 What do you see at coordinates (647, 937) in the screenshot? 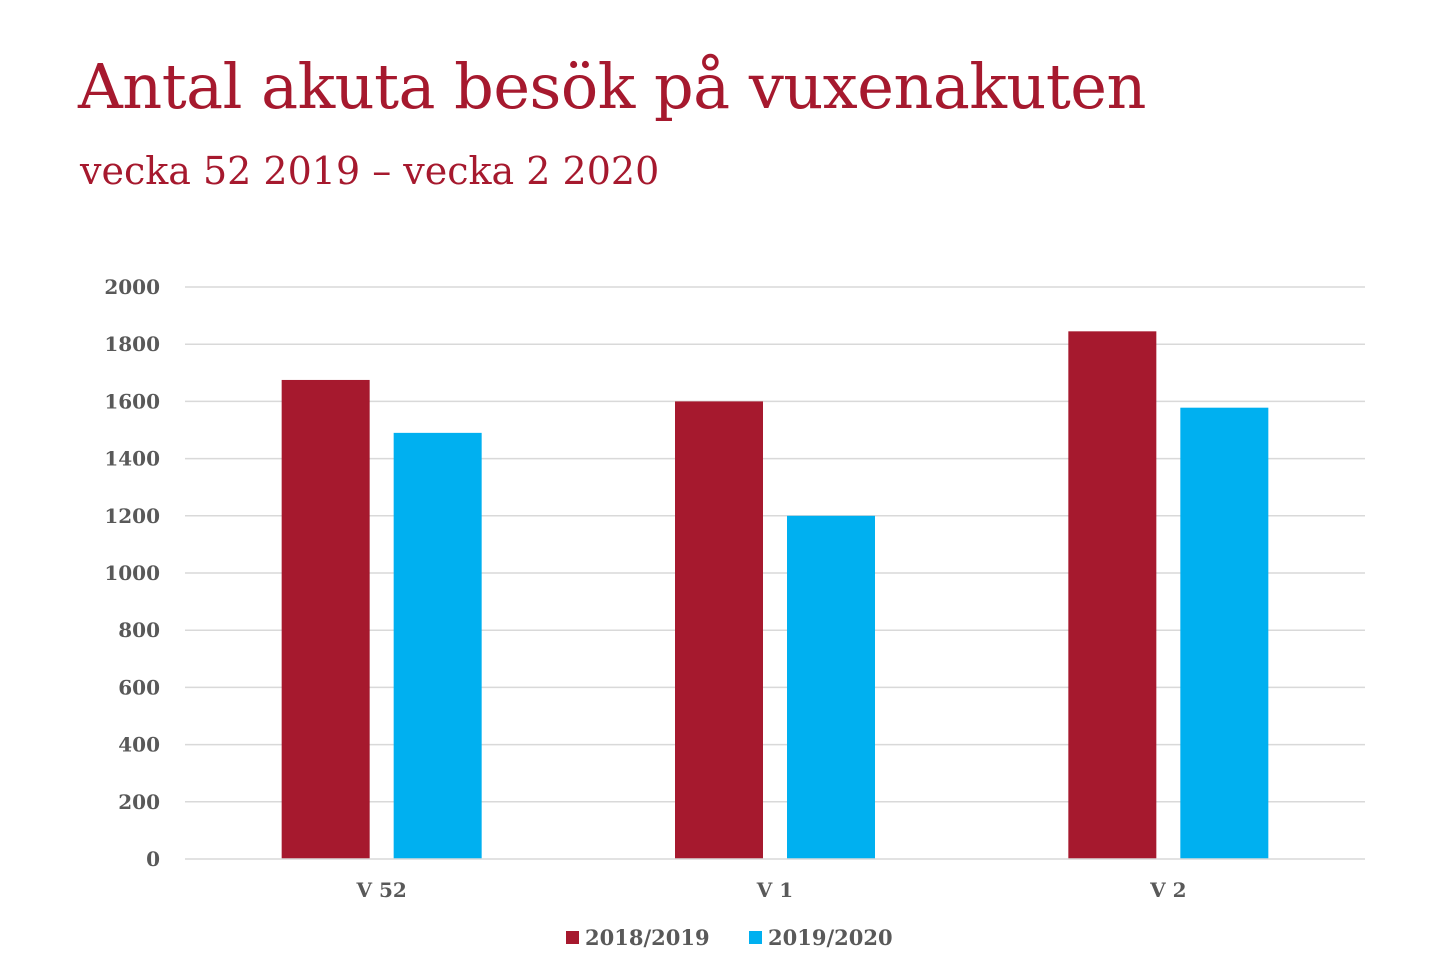
I see `legend-label: 2018/2019` at bounding box center [647, 937].